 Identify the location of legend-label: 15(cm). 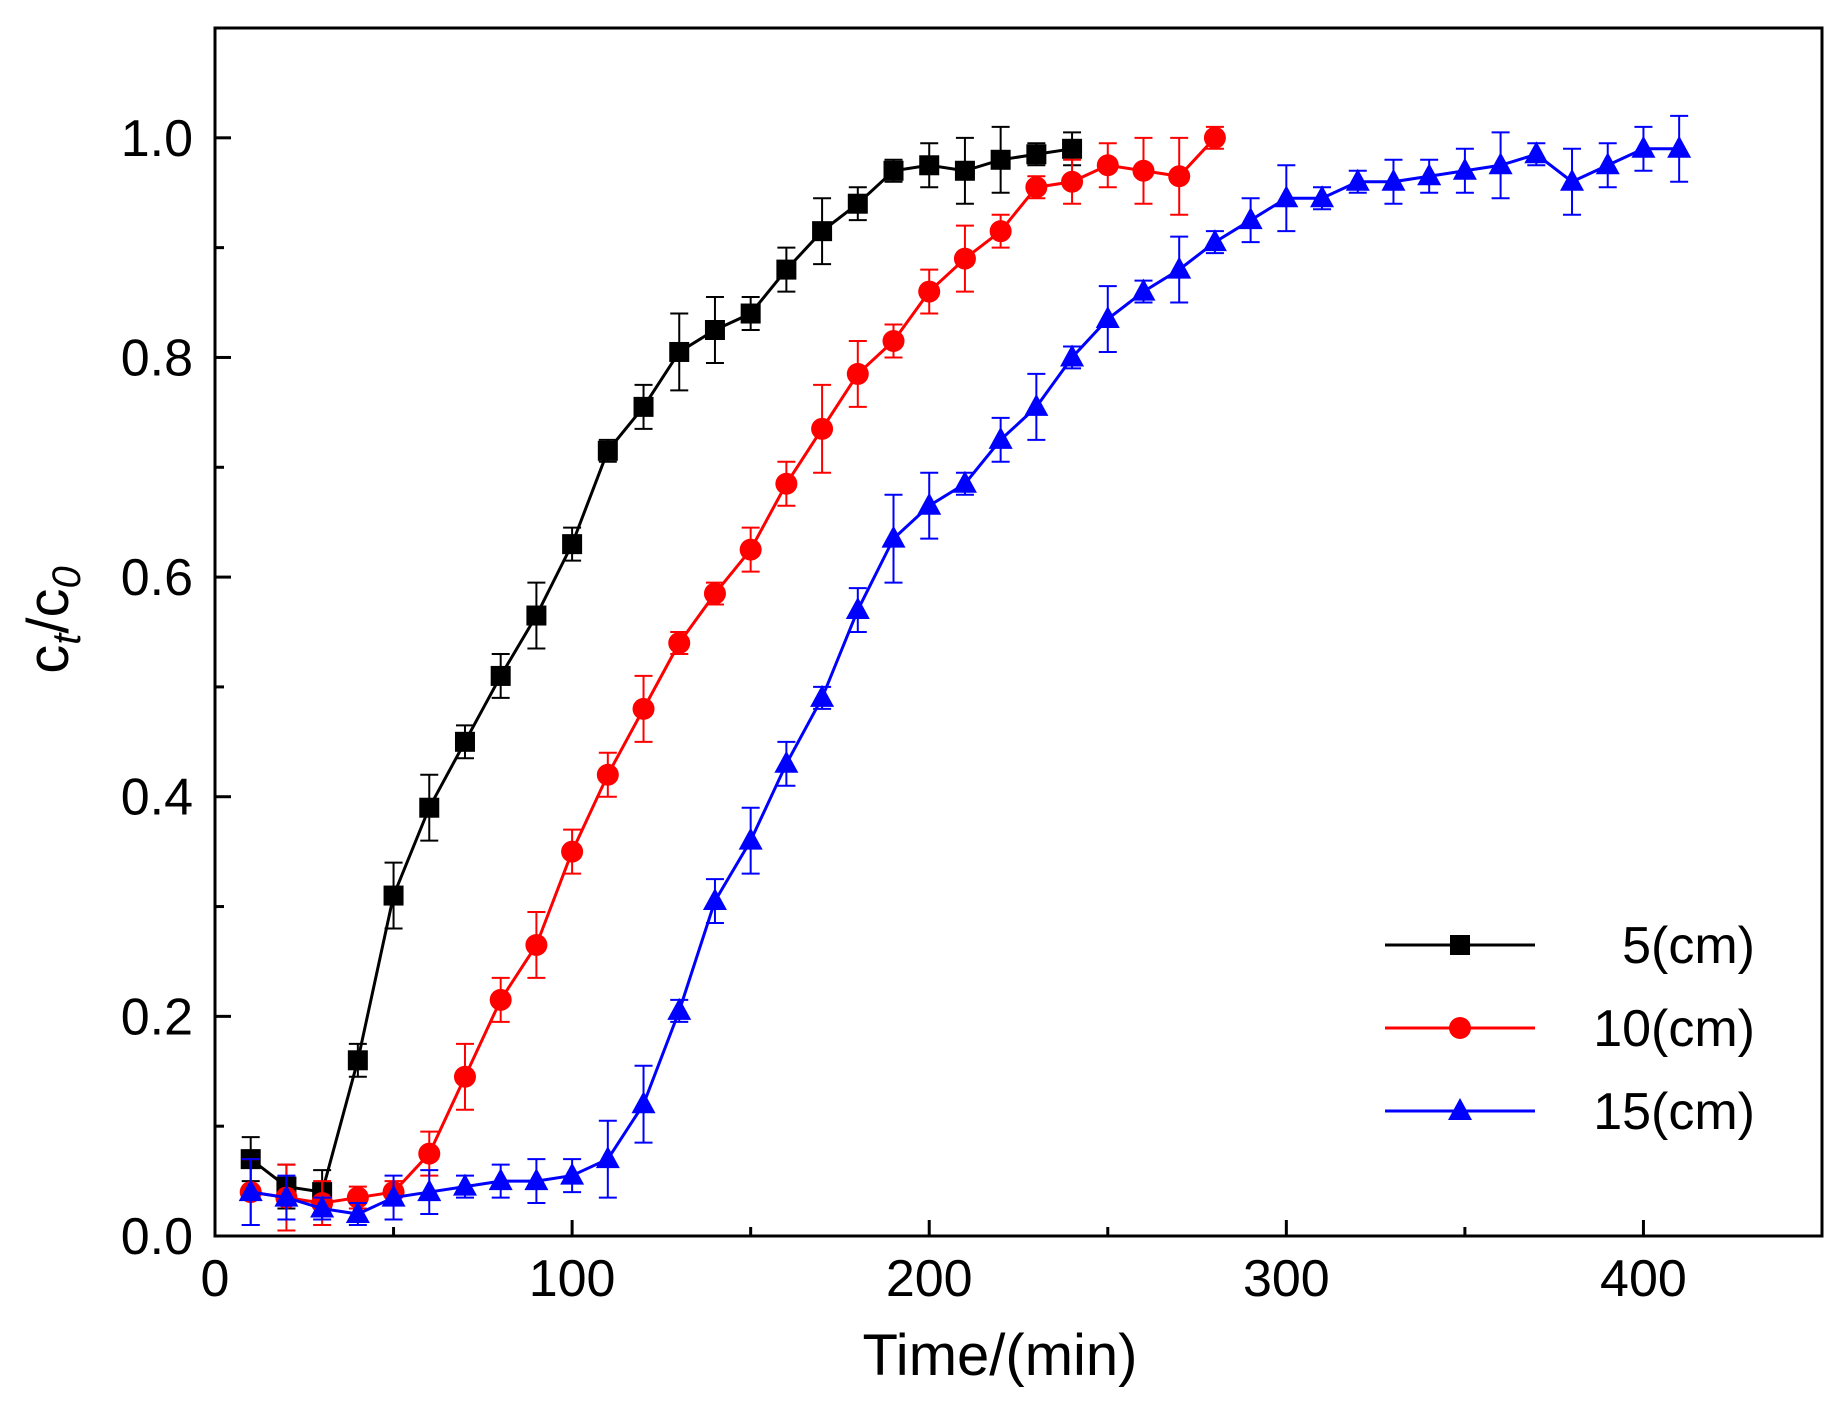
(1674, 1112).